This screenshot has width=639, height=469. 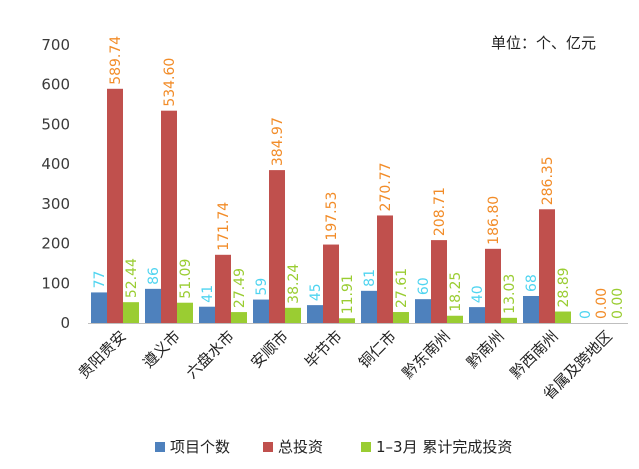 I want to click on data-label: 270.77, so click(x=386, y=186).